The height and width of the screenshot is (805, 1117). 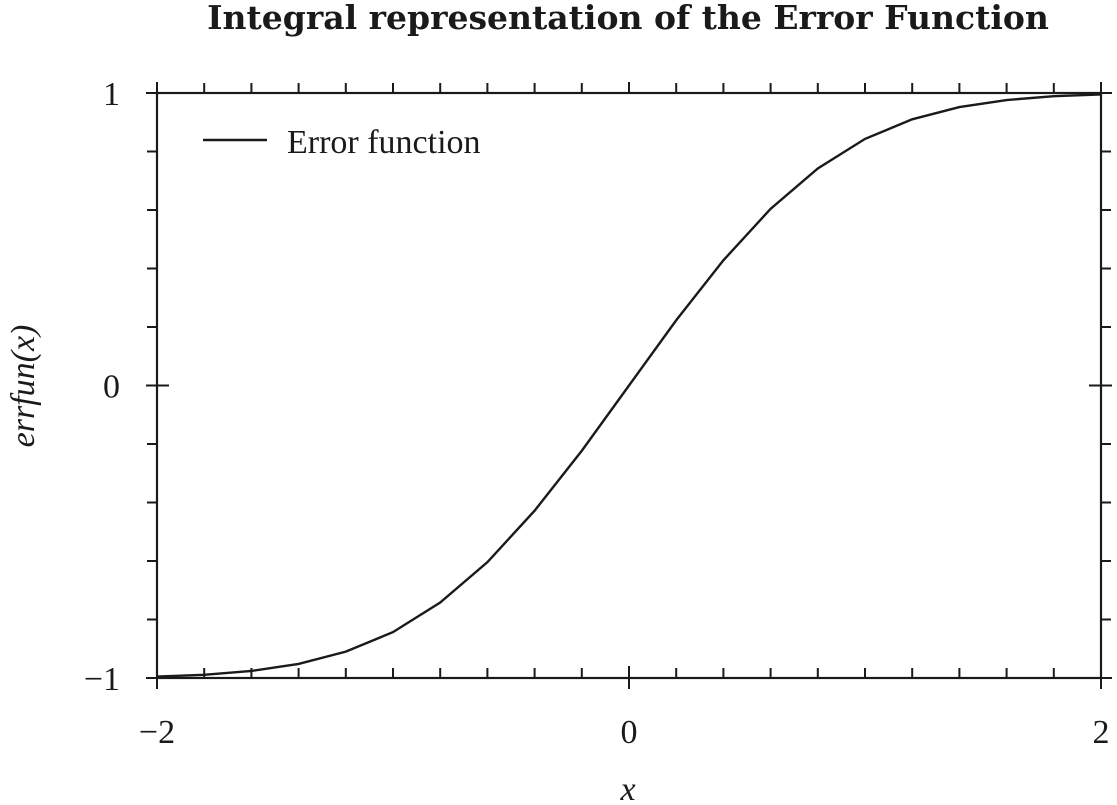 I want to click on legend: Error function, so click(x=342, y=142).